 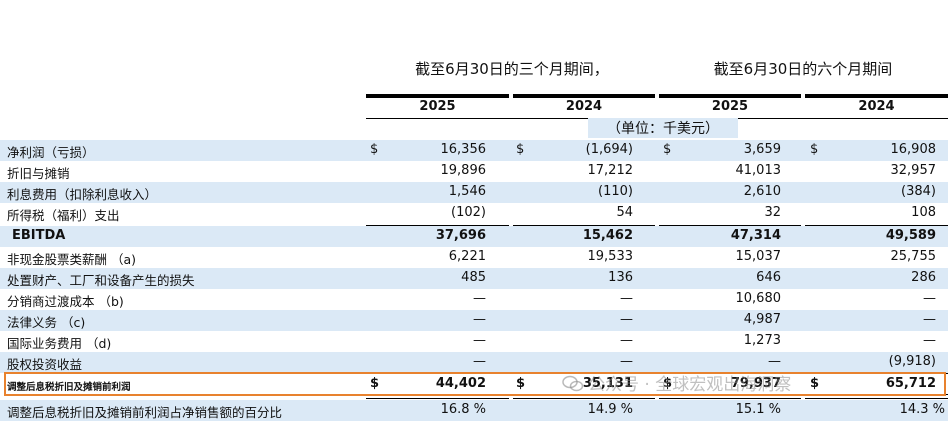 What do you see at coordinates (512, 69) in the screenshot?
I see `period-three-months: 截至6月30日的三个月期间，` at bounding box center [512, 69].